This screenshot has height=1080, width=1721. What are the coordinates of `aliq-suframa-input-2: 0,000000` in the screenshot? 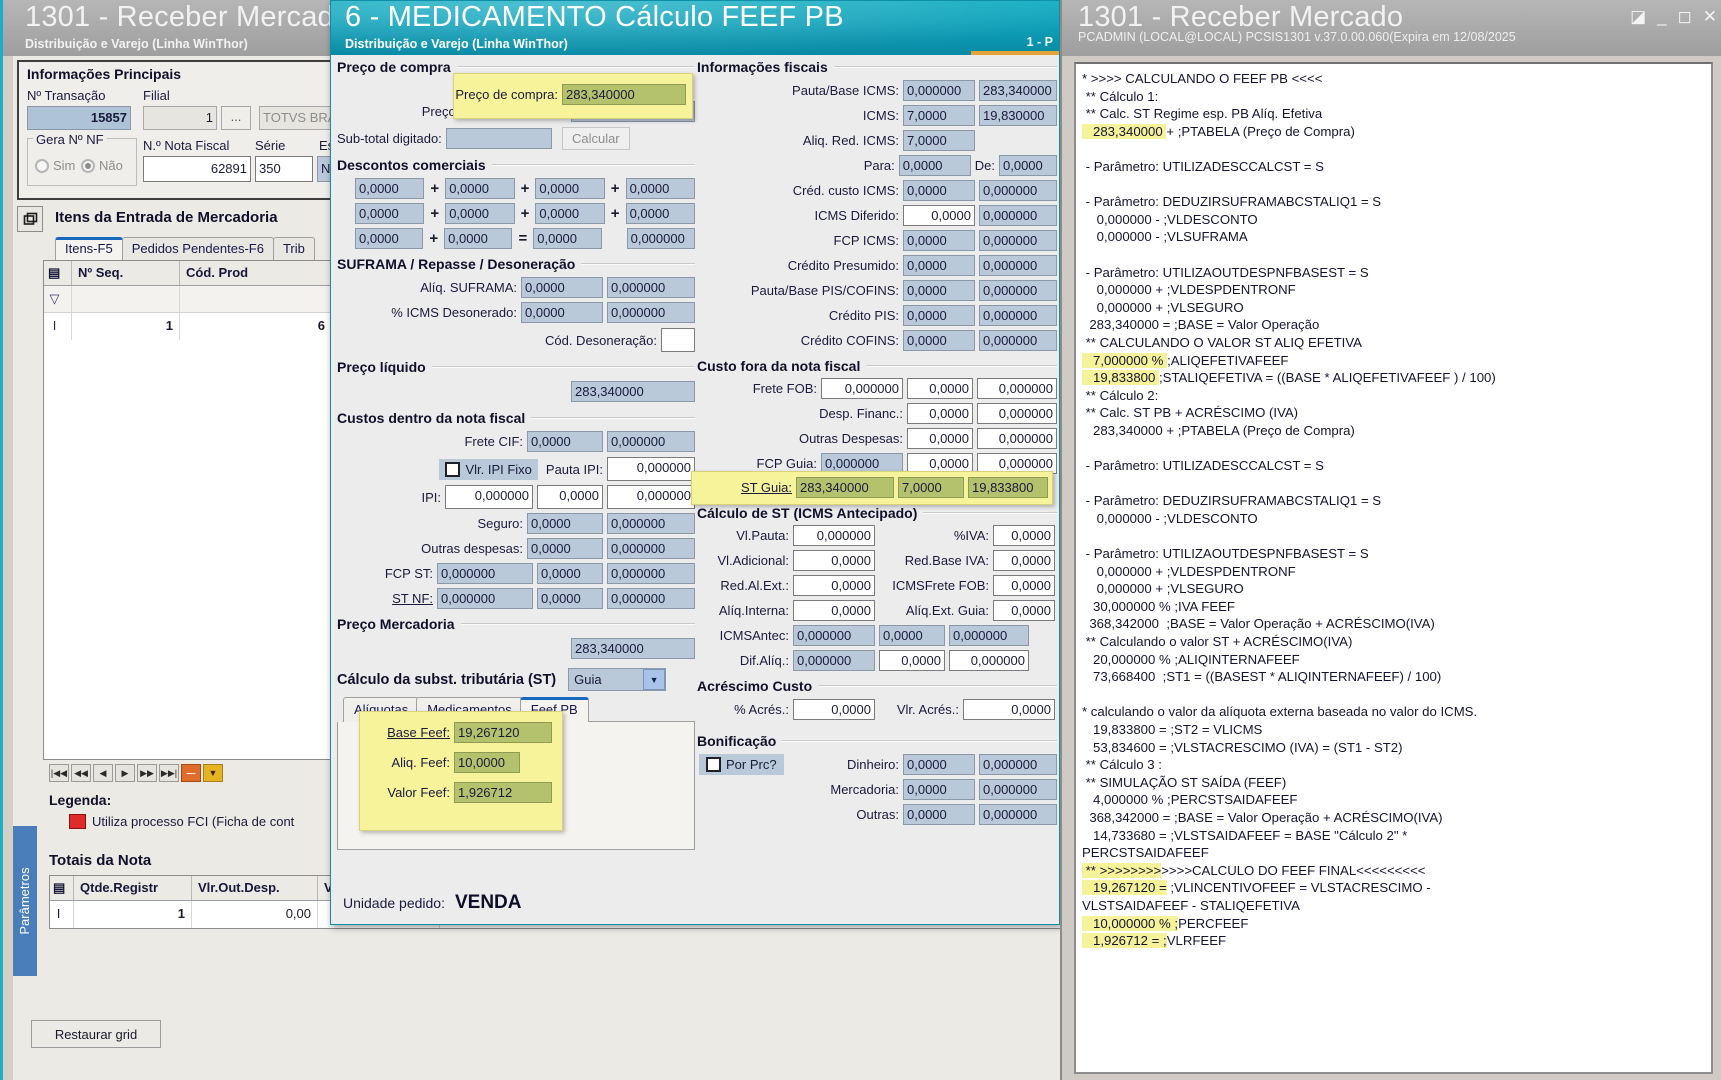 It's located at (651, 287).